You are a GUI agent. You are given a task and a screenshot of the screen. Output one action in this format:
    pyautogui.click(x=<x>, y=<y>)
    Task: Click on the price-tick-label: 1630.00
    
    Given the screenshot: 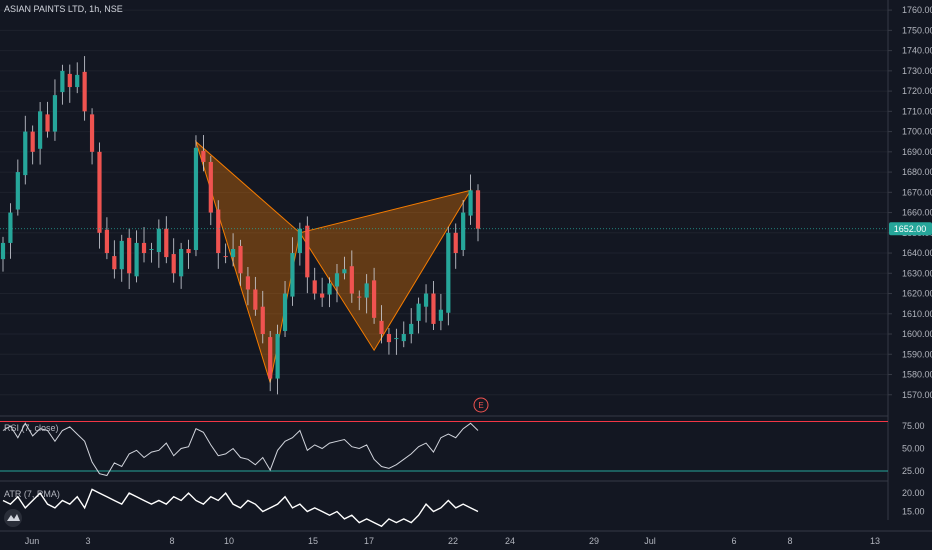 What is the action you would take?
    pyautogui.click(x=917, y=273)
    